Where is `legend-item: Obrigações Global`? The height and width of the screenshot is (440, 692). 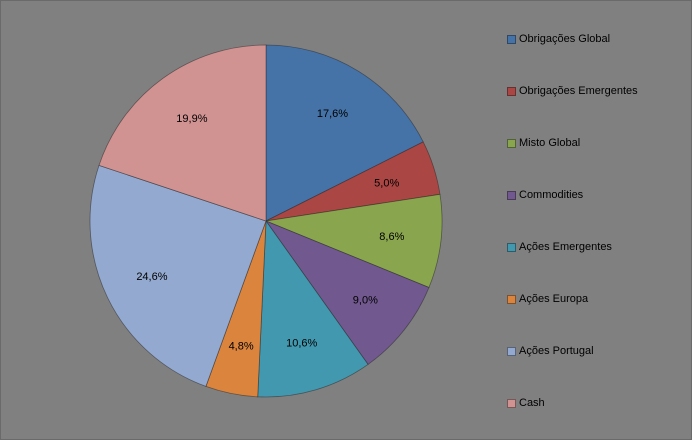 legend-item: Obrigações Global is located at coordinates (558, 39).